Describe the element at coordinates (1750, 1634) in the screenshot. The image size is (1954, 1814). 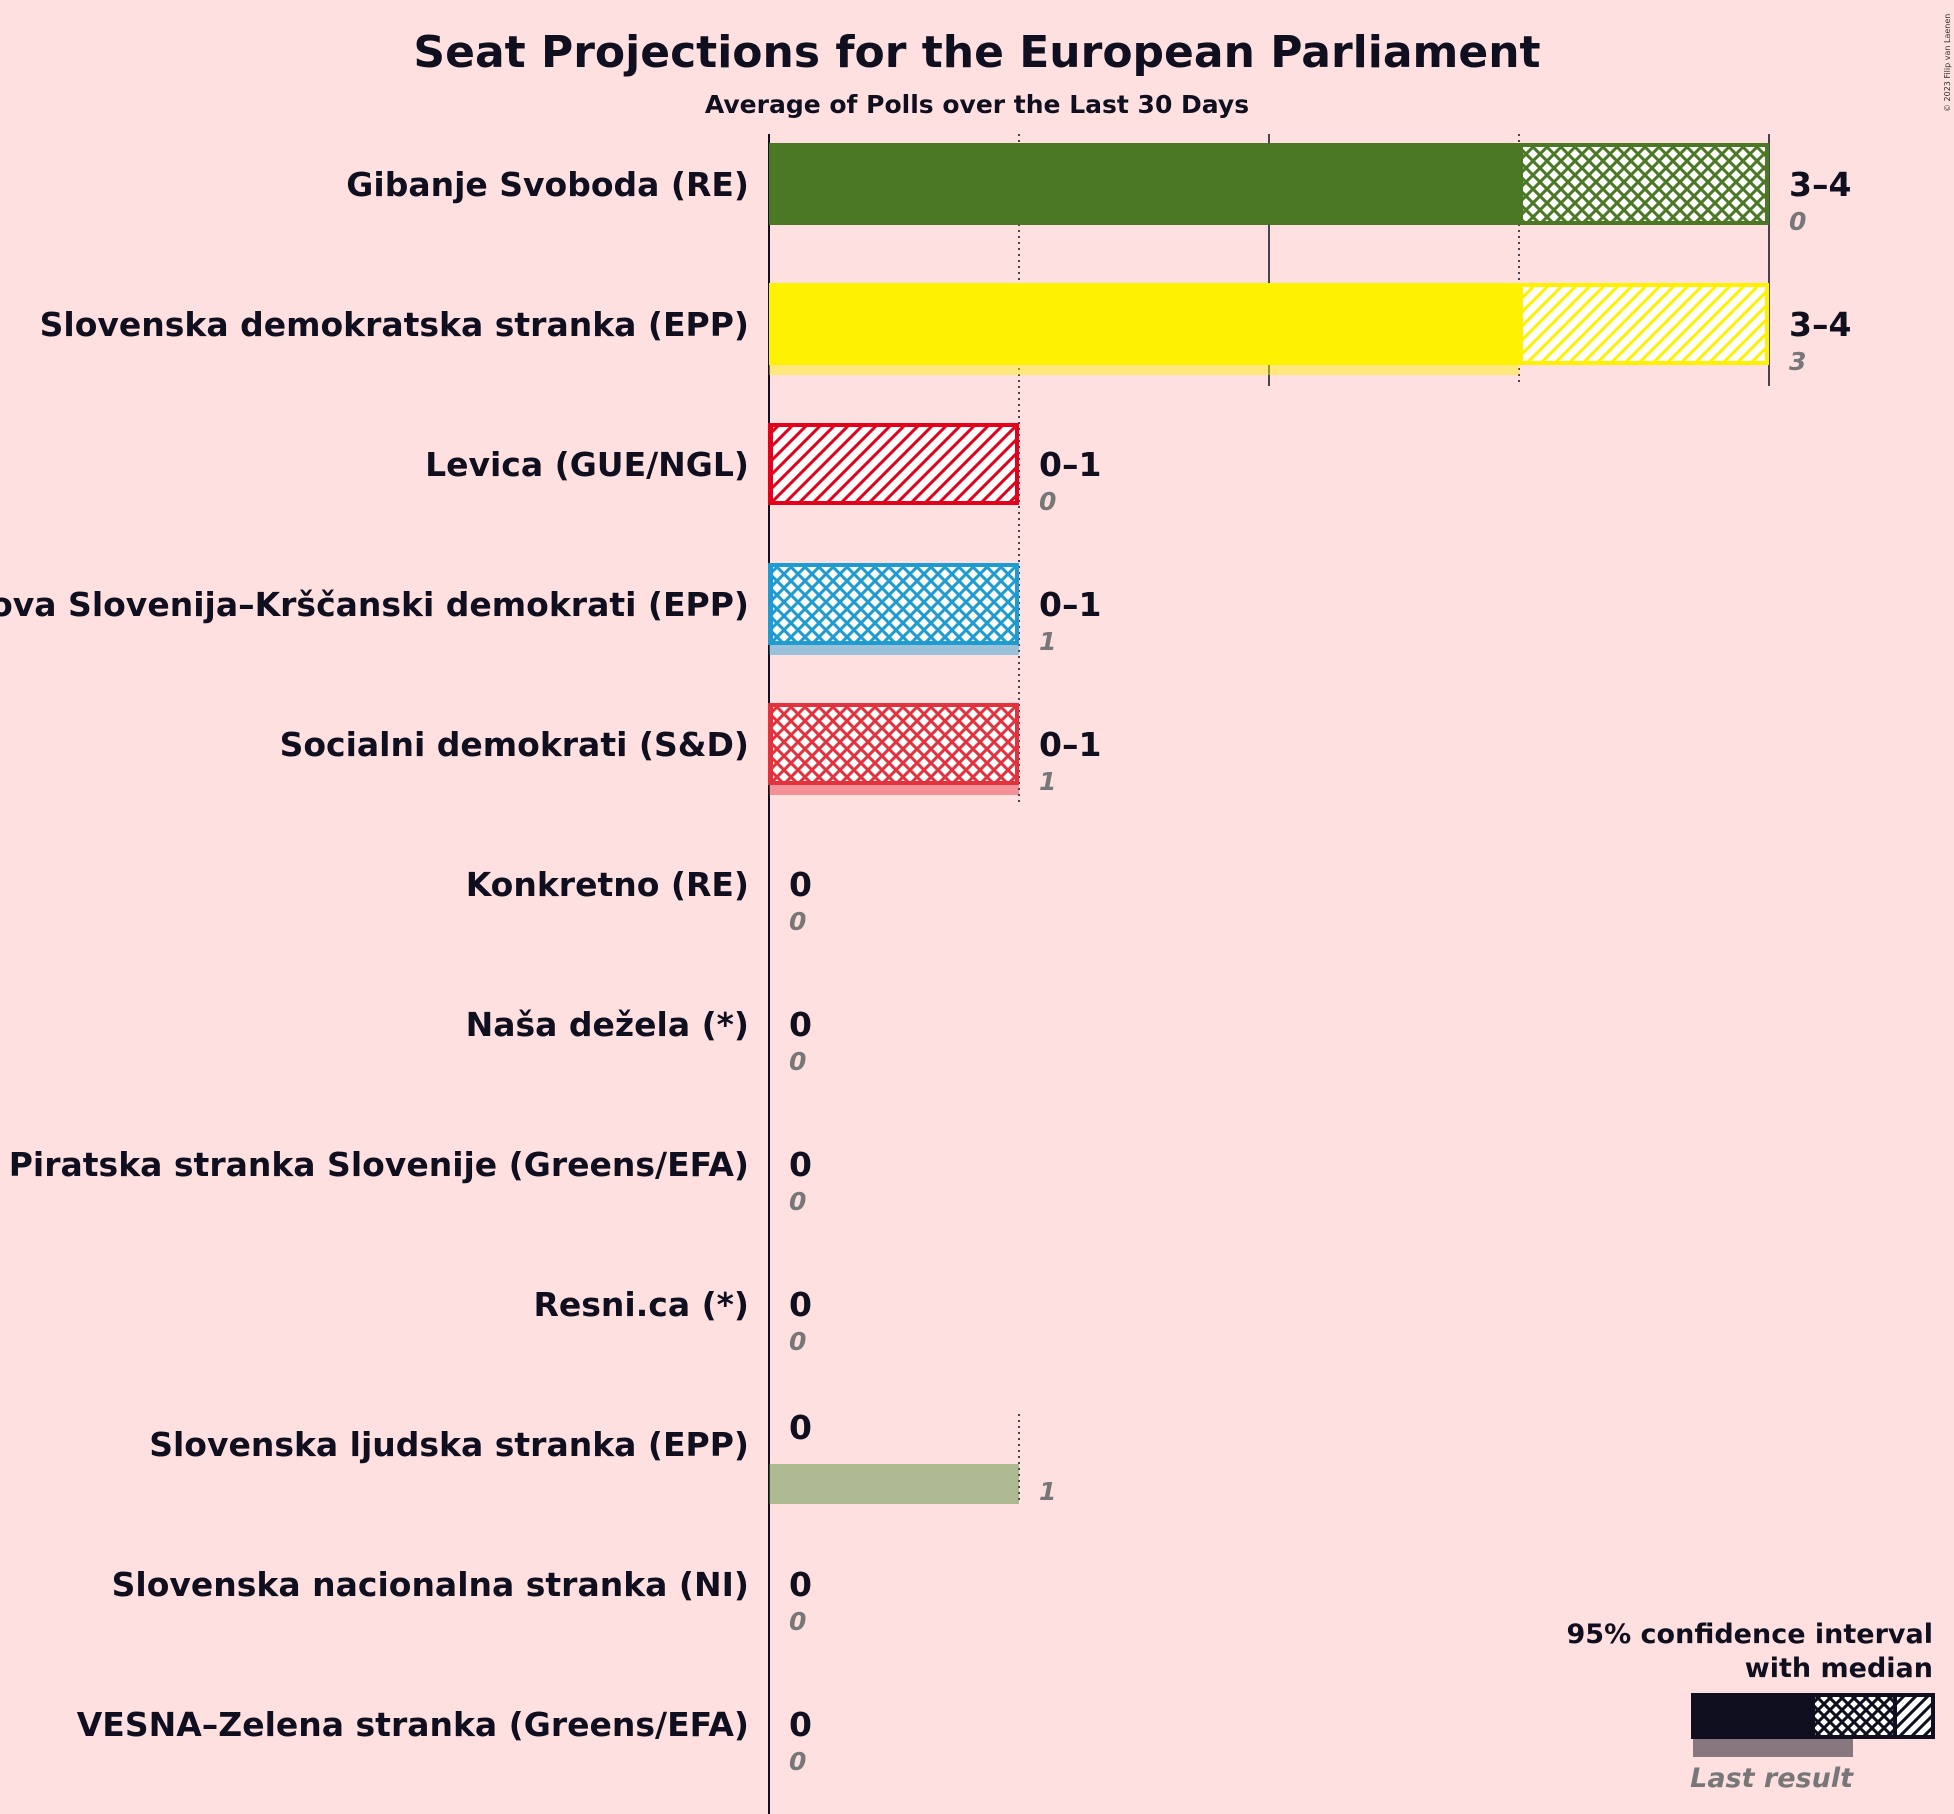
I see `legend-line-1: 95% confidence interval` at that location.